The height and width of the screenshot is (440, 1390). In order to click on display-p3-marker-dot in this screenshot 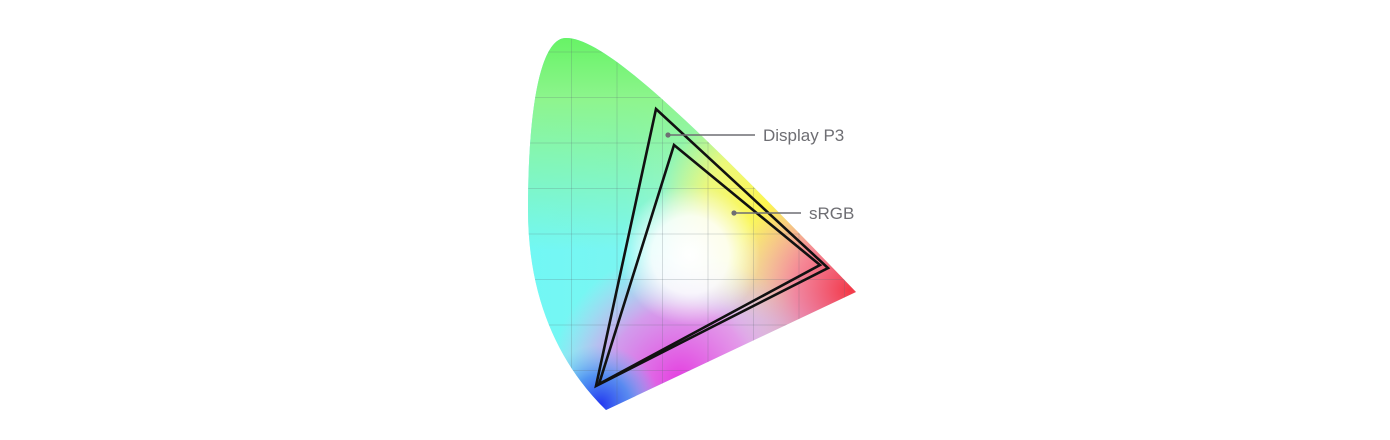, I will do `click(668, 135)`.